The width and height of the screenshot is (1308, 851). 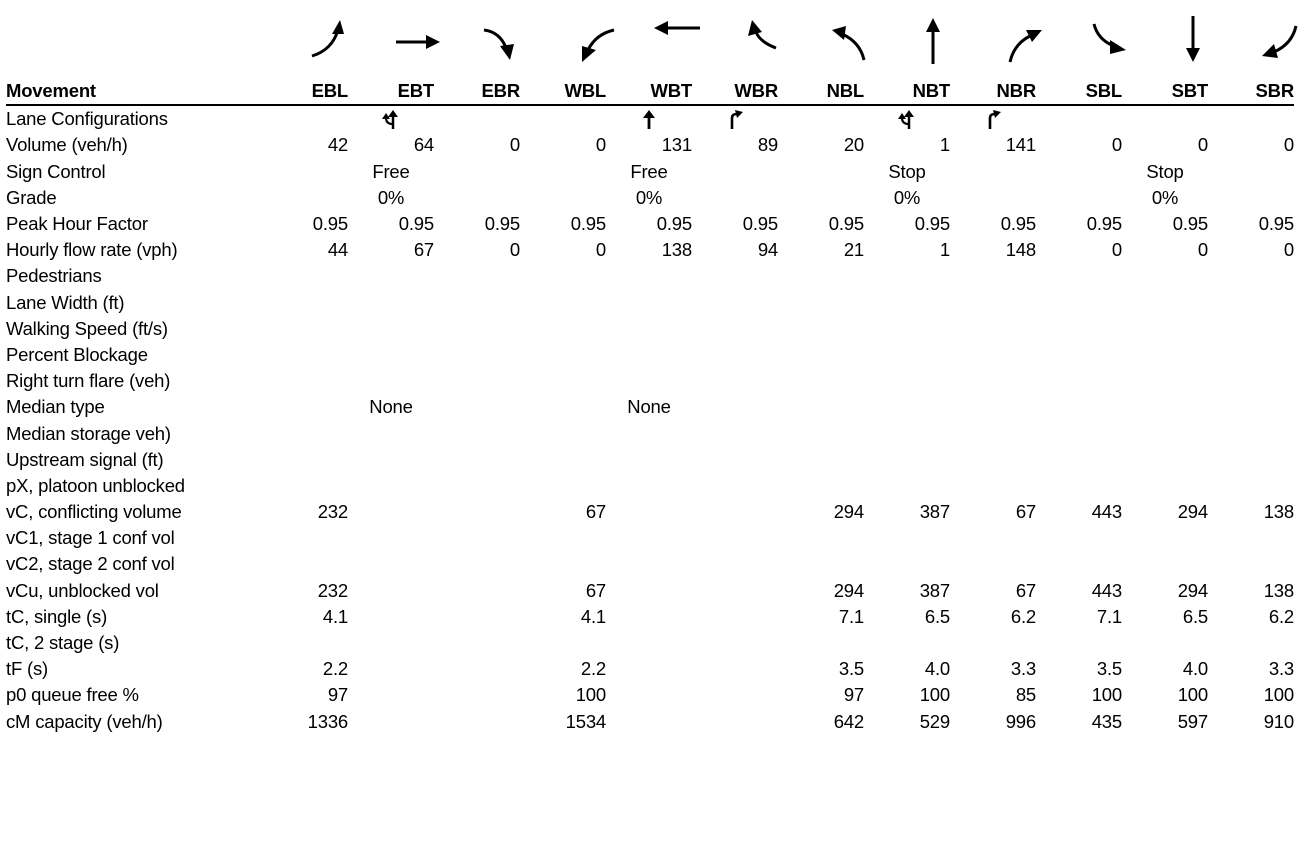 I want to click on table-cell: None, so click(x=649, y=407).